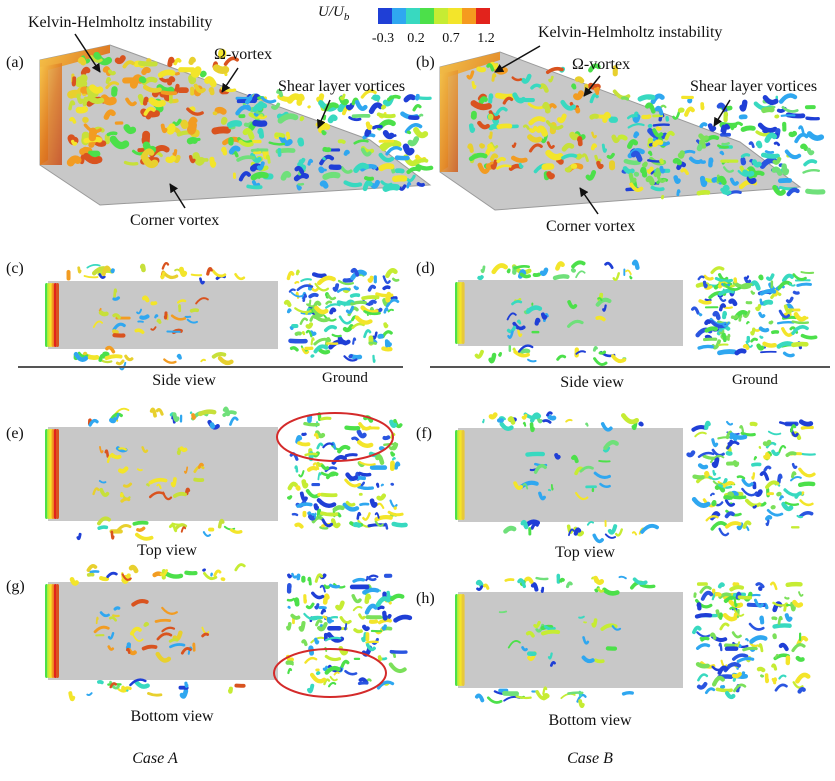  Describe the element at coordinates (632, 131) in the screenshot. I see `panel-b-3d-figure` at that location.